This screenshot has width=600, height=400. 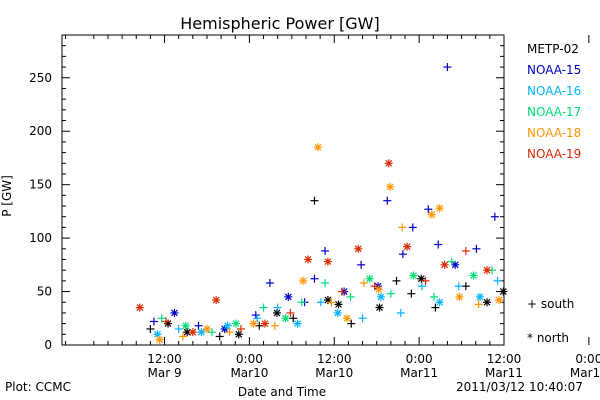 I want to click on chart-title: Hemispheric Power [GW], so click(x=279, y=23).